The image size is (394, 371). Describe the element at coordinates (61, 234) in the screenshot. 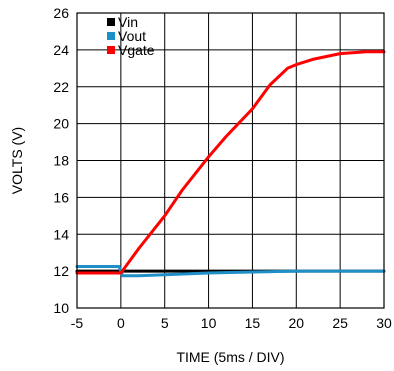

I see `y-tick-label: 14` at that location.